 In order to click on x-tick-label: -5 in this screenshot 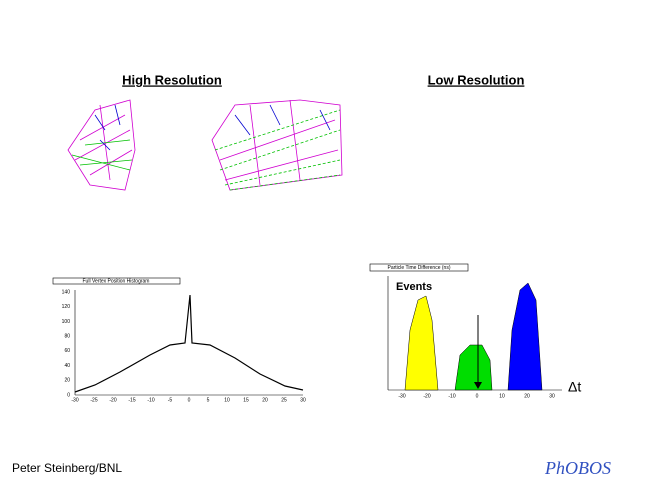, I will do `click(170, 400)`.